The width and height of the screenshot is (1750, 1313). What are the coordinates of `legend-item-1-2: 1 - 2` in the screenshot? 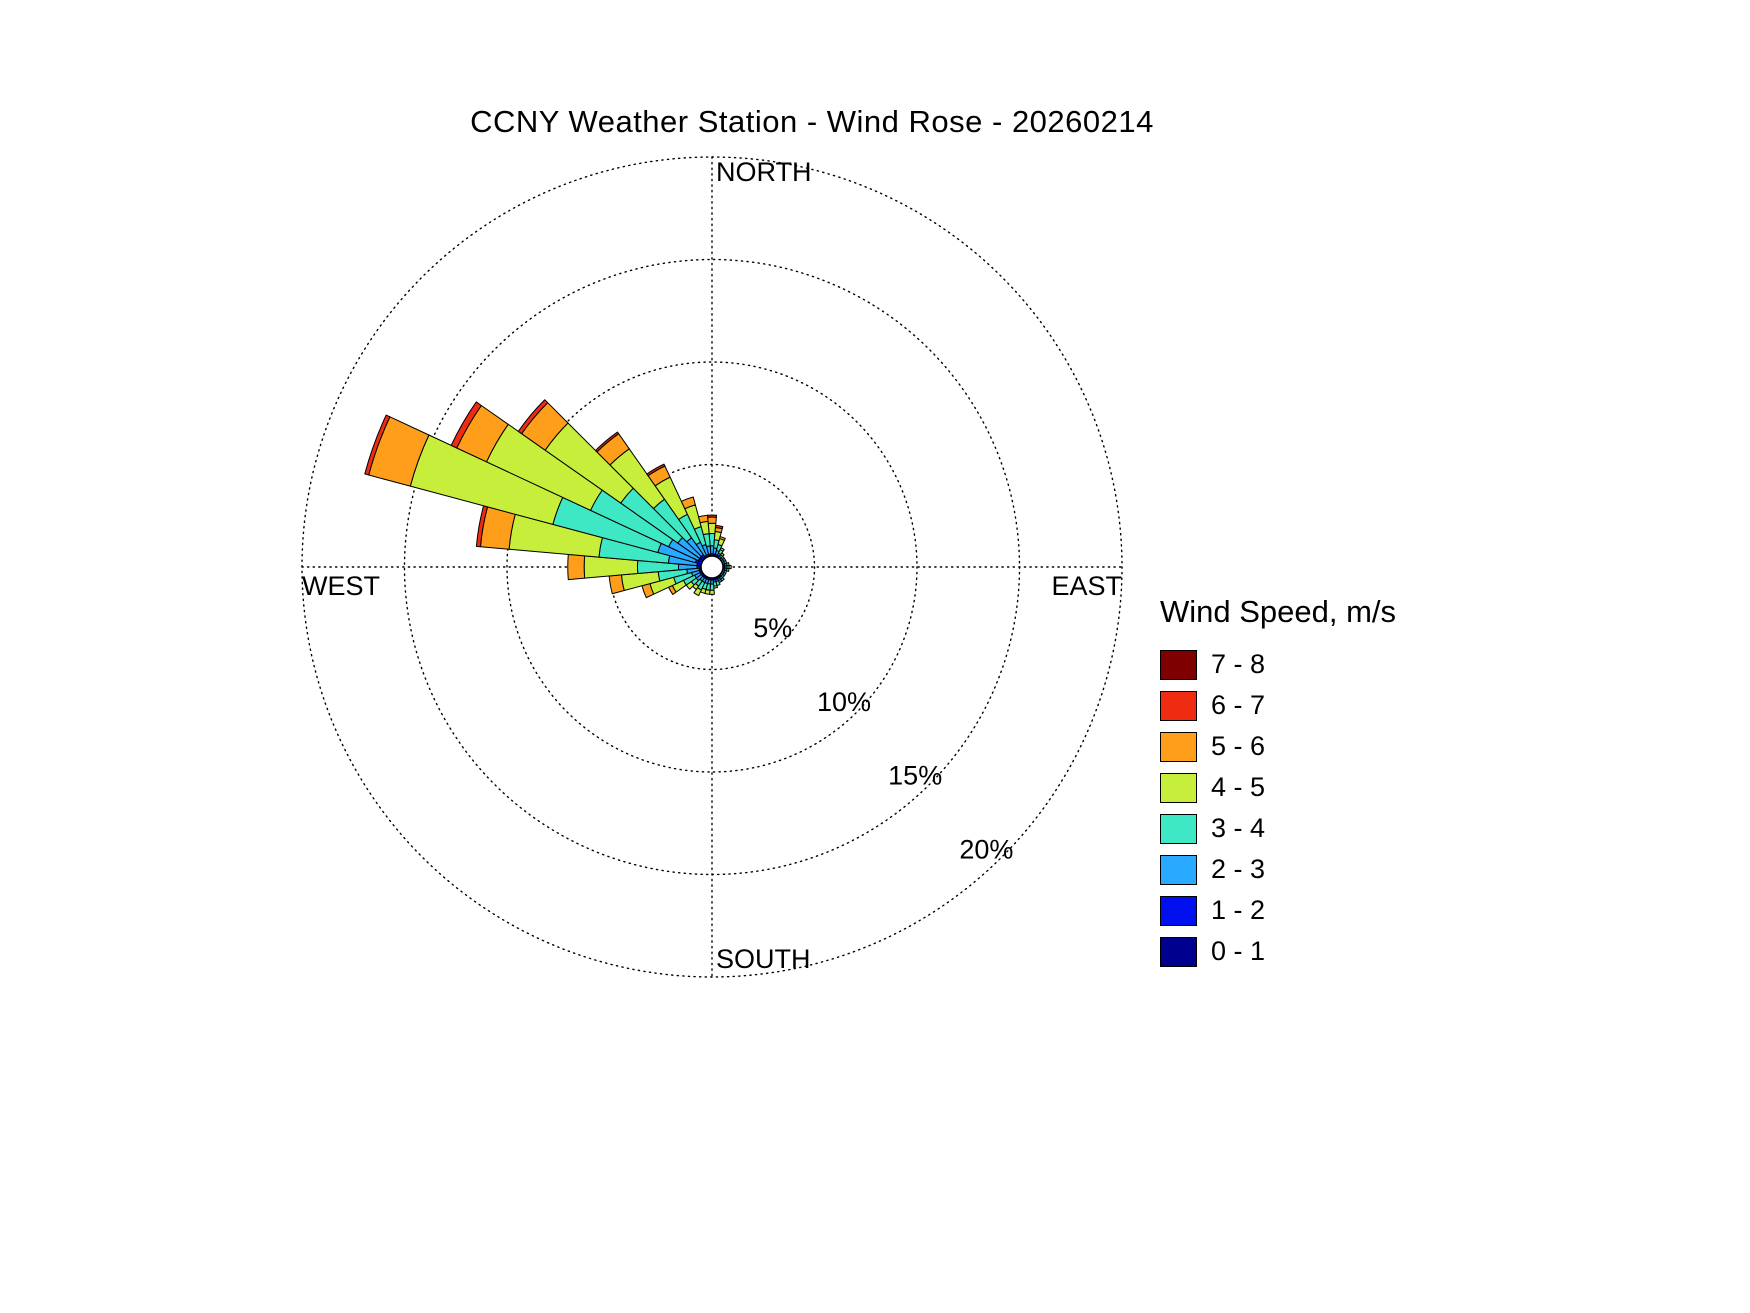 It's located at (1278, 910).